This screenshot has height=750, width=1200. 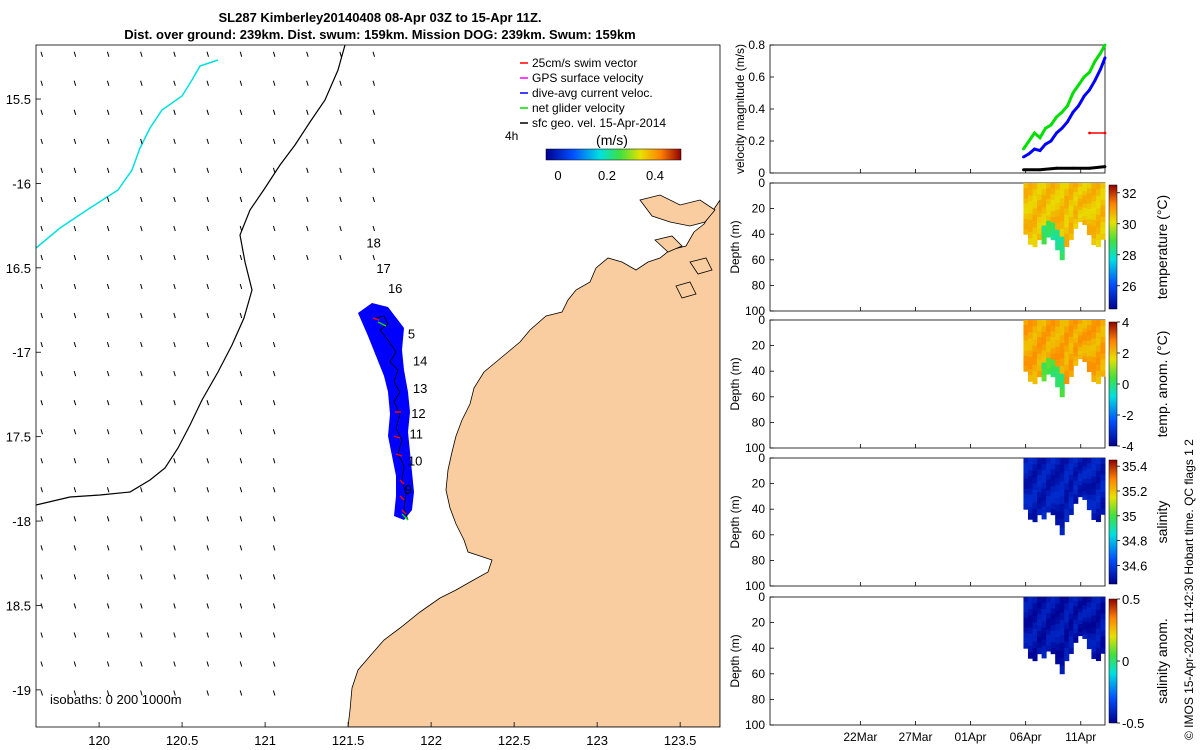 What do you see at coordinates (514, 740) in the screenshot?
I see `map-x-tick-label: 122.5` at bounding box center [514, 740].